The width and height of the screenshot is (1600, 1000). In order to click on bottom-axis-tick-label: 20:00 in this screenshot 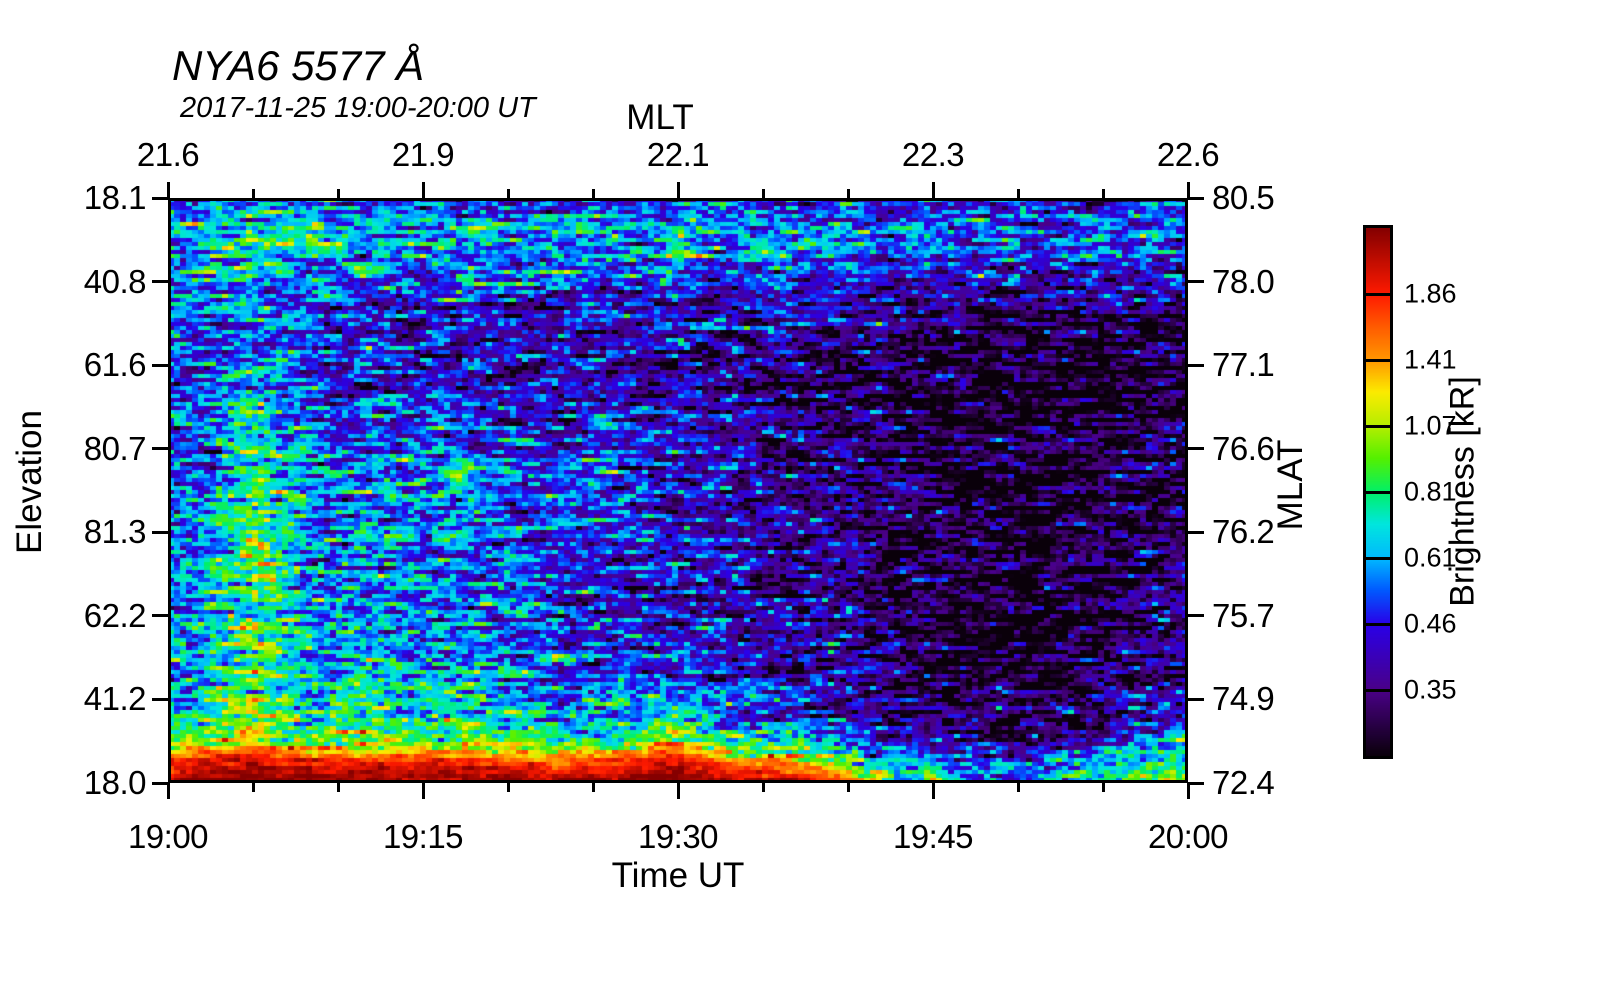, I will do `click(1188, 836)`.